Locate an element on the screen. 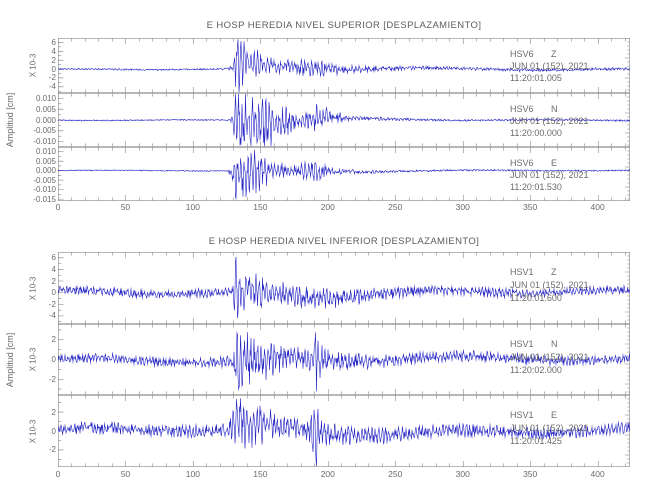  trace-time-label: 11:20:01.425 is located at coordinates (536, 441).